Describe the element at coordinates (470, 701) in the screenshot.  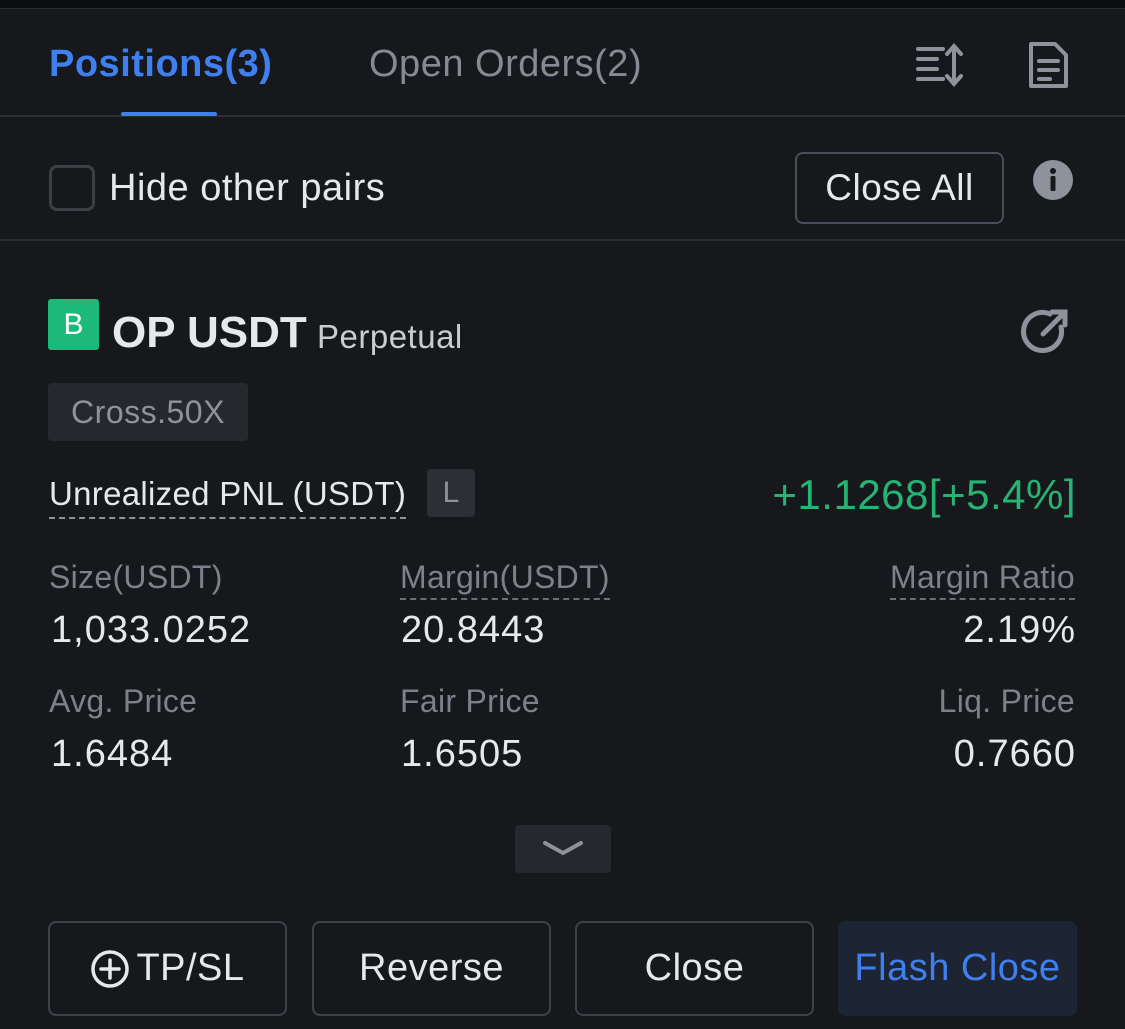
I see `fair-price-label: Fair Price` at that location.